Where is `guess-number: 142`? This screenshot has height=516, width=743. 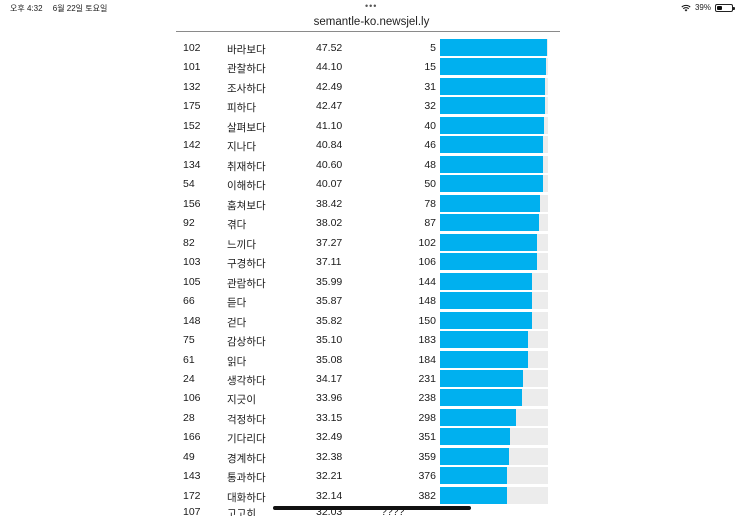 guess-number: 142 is located at coordinates (192, 145).